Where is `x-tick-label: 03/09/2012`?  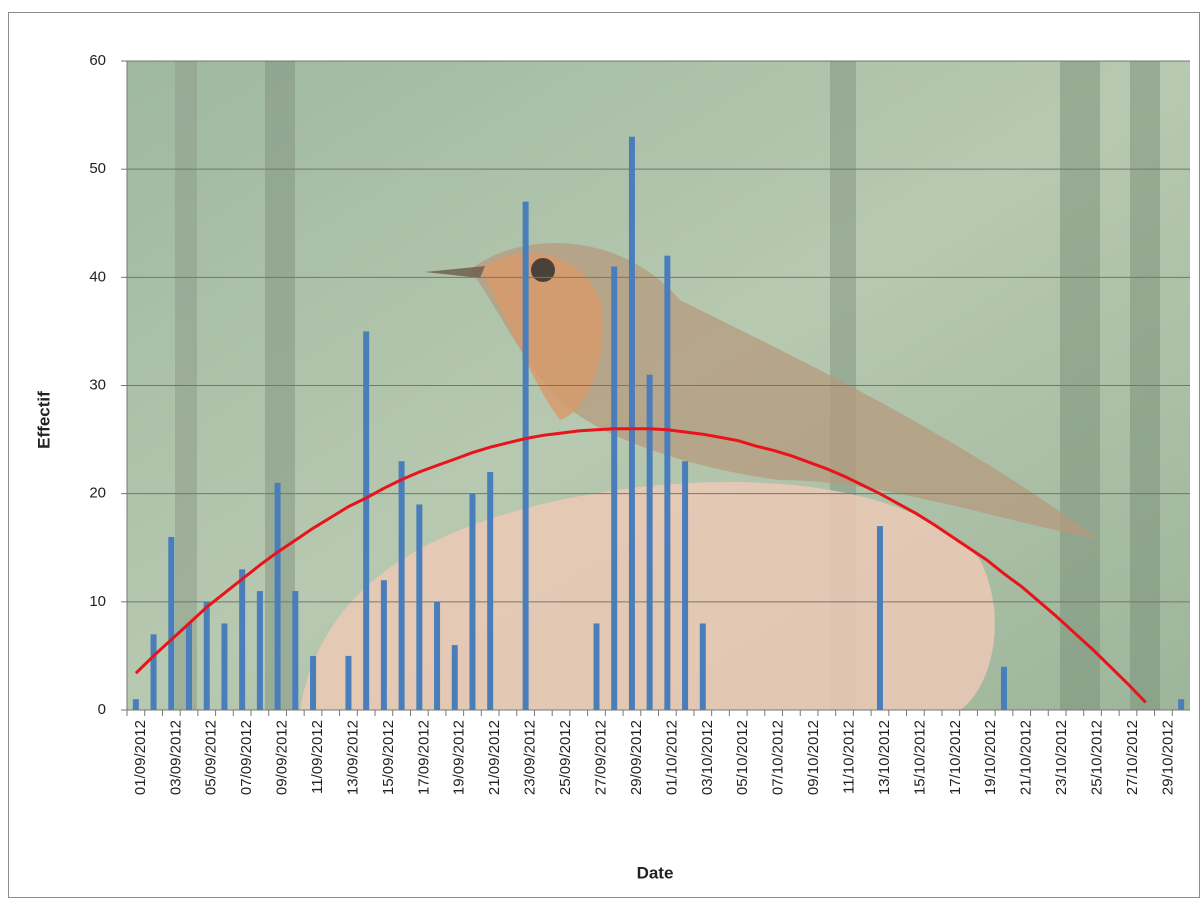
x-tick-label: 03/09/2012 is located at coordinates (175, 757).